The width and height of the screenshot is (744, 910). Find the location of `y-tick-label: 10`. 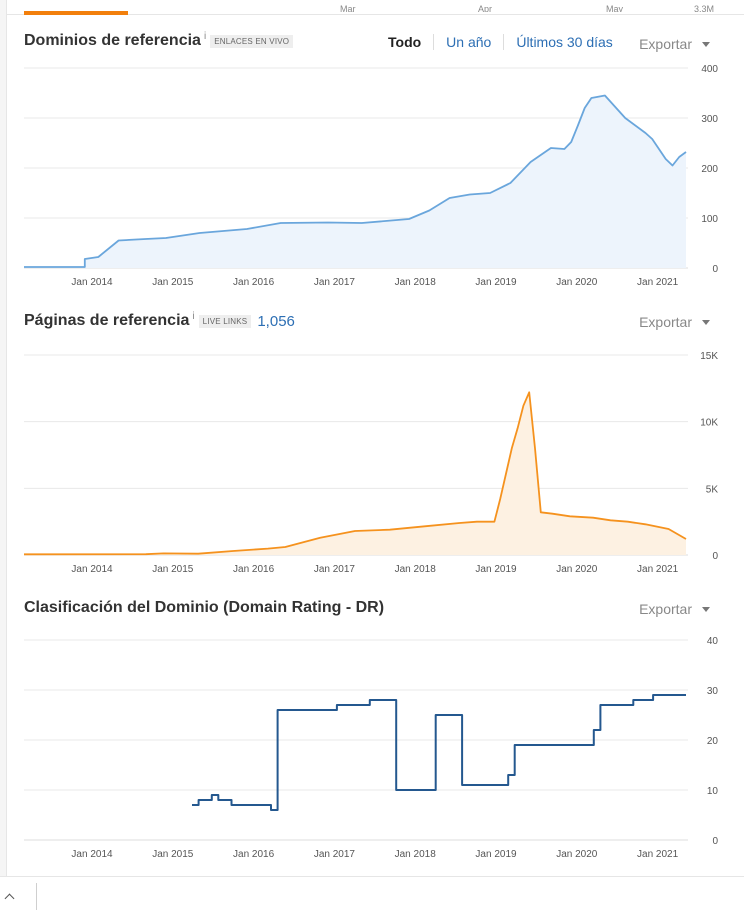

y-tick-label: 10 is located at coordinates (713, 791).